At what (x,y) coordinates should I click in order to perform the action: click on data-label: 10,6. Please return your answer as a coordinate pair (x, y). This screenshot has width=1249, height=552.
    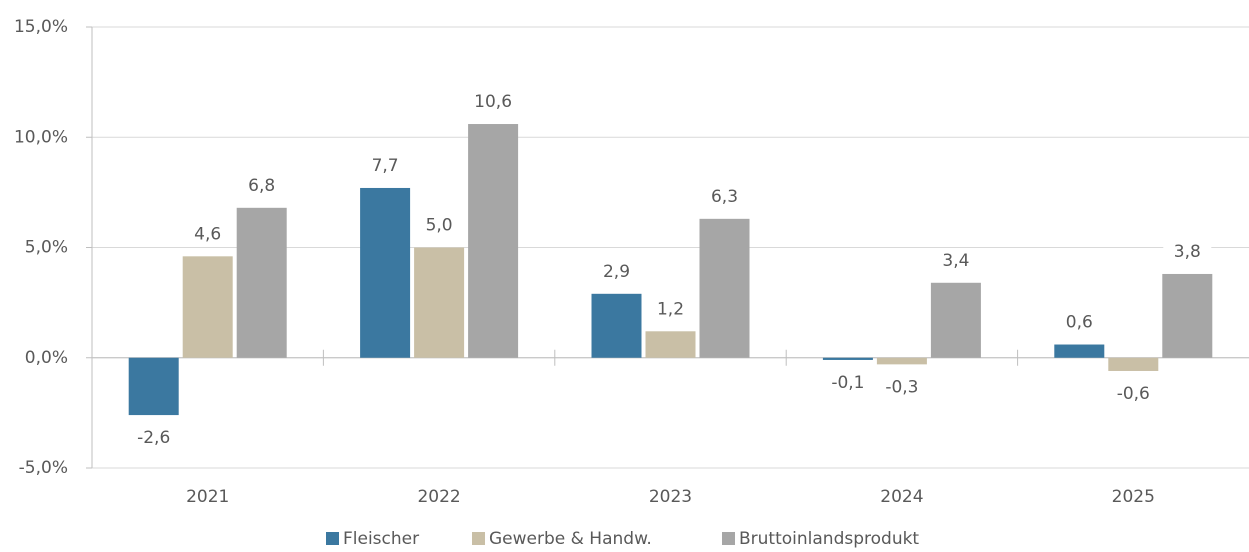
    Looking at the image, I should click on (493, 102).